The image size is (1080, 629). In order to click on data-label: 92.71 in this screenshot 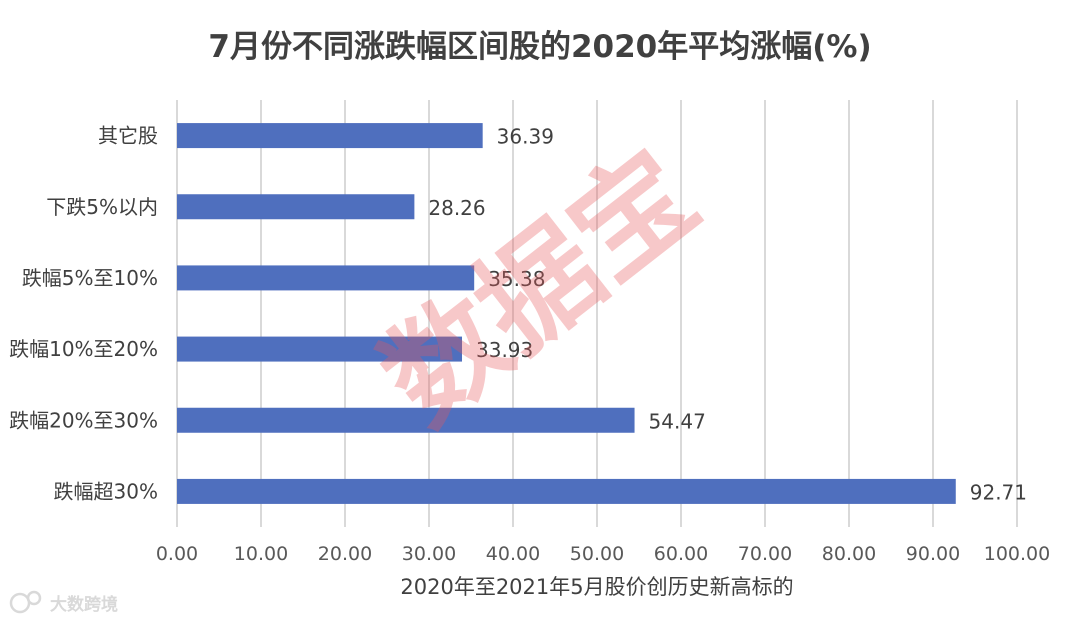, I will do `click(998, 492)`.